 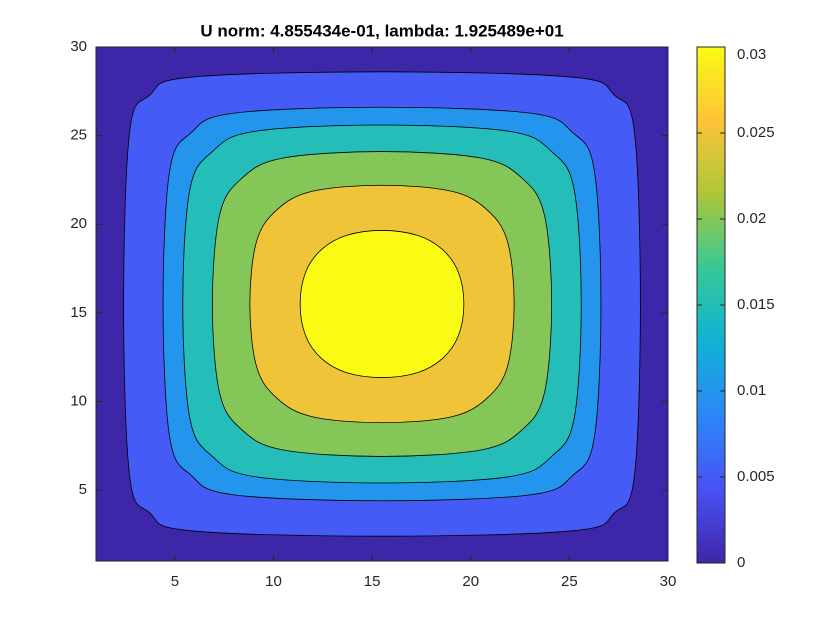 I want to click on x-tick-label: 10, so click(x=273, y=581).